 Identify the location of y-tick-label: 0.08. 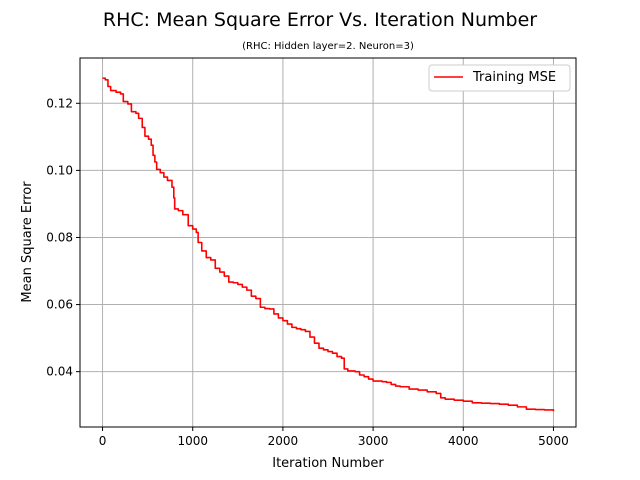
(59, 237).